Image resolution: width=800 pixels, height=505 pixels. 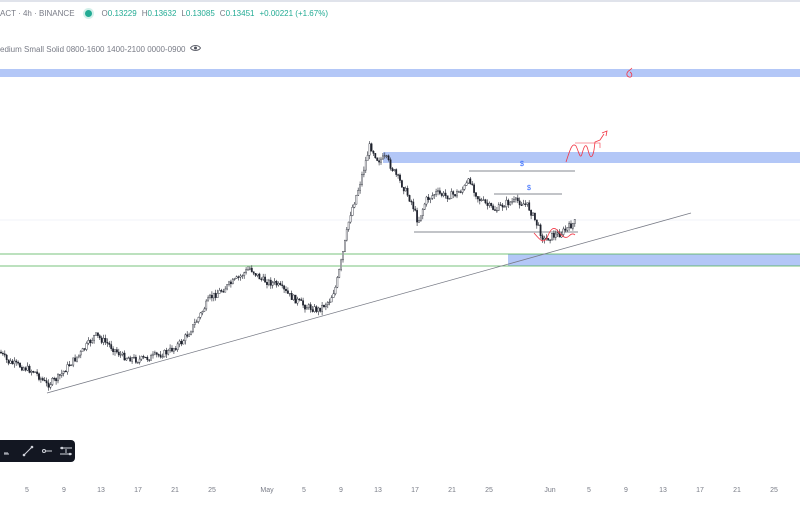 I want to click on time-axis-label: 5, so click(x=589, y=490).